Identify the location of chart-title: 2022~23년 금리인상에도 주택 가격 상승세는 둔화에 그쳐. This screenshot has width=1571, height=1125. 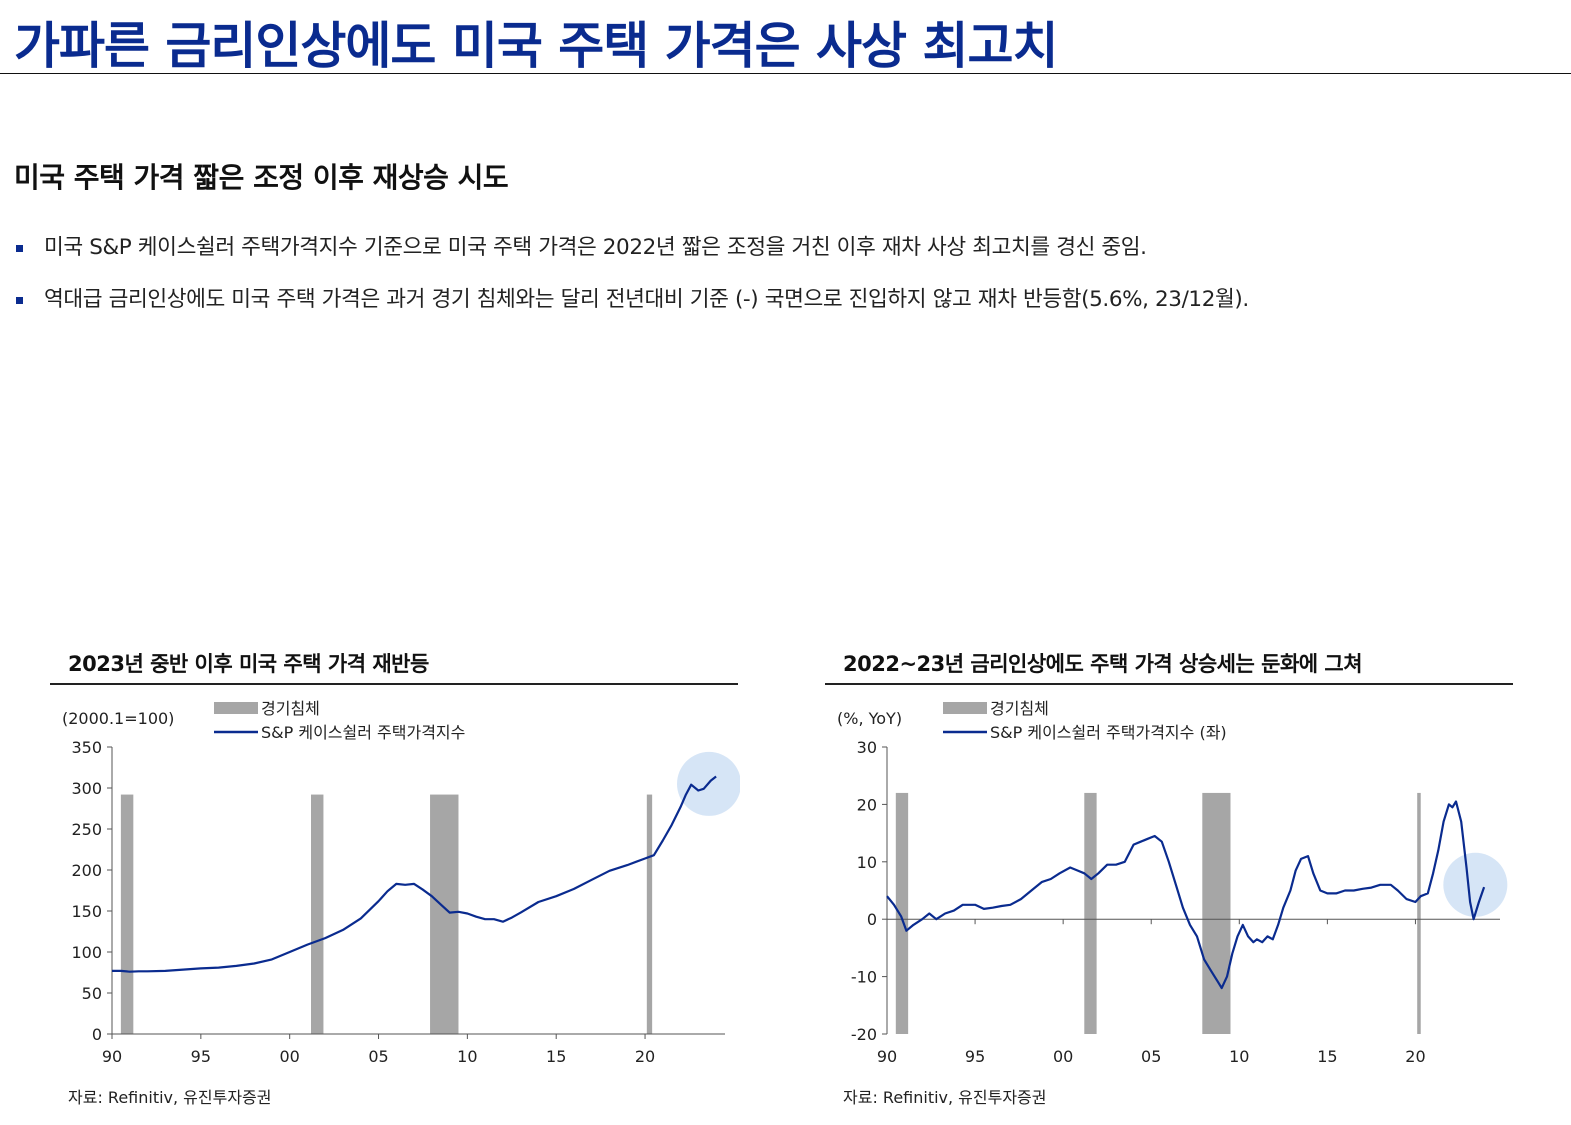
(1103, 664).